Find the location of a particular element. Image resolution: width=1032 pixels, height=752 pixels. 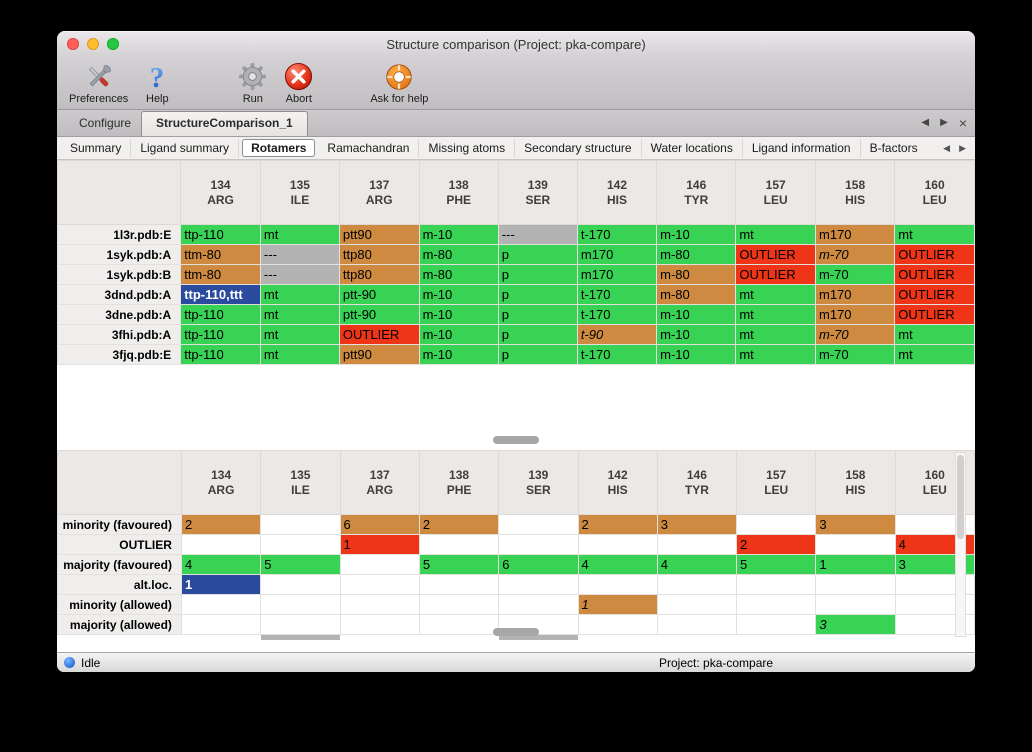

sub-tab-ramachandran: Ramachandran is located at coordinates (369, 148).